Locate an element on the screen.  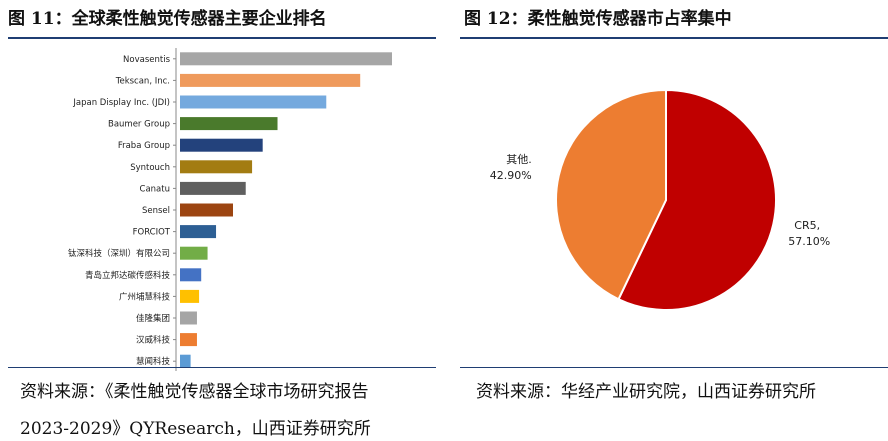
pie-slice-value: 57.10% is located at coordinates (809, 241).